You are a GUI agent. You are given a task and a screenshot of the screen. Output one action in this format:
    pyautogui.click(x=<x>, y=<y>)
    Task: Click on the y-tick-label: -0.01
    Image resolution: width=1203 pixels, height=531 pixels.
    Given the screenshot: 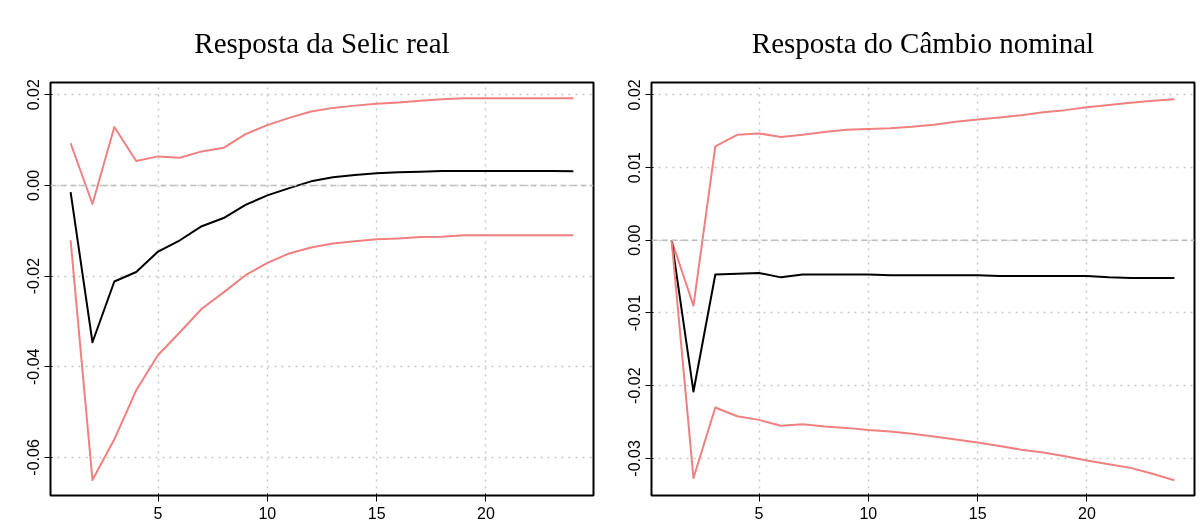 What is the action you would take?
    pyautogui.click(x=635, y=313)
    